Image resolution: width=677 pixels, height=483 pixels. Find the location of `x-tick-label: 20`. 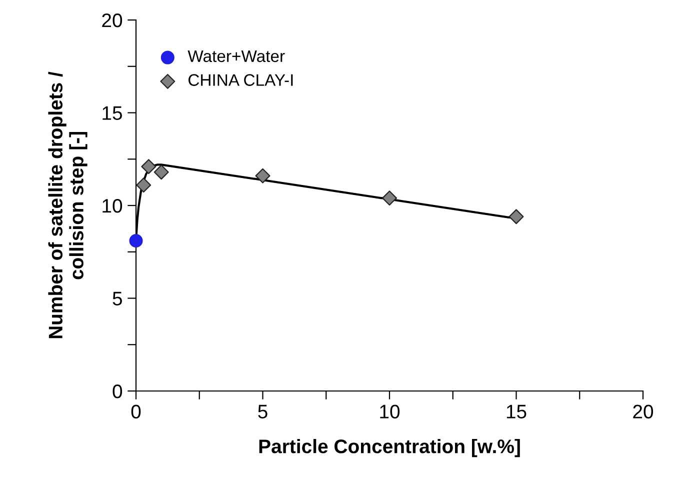

x-tick-label: 20 is located at coordinates (643, 411).